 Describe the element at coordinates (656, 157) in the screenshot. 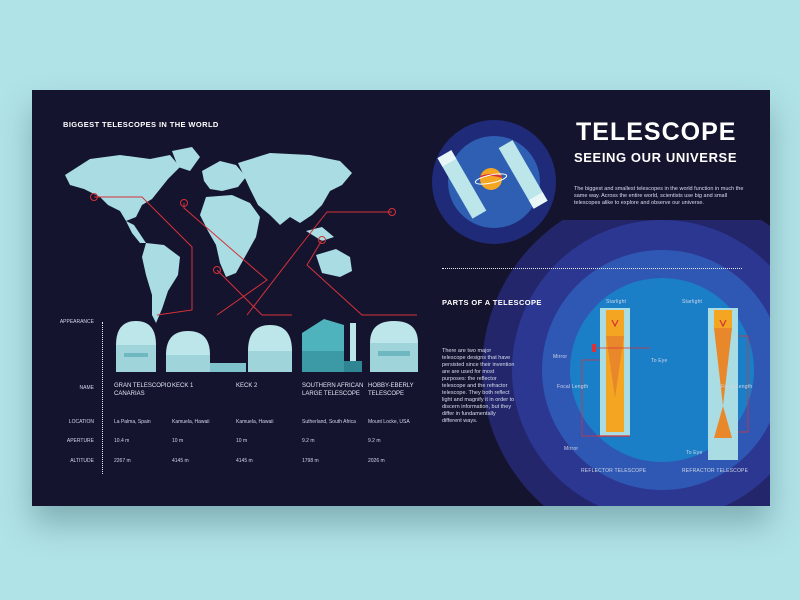

I see `page-subtitle: SEEING OUR UNIVERSE` at that location.